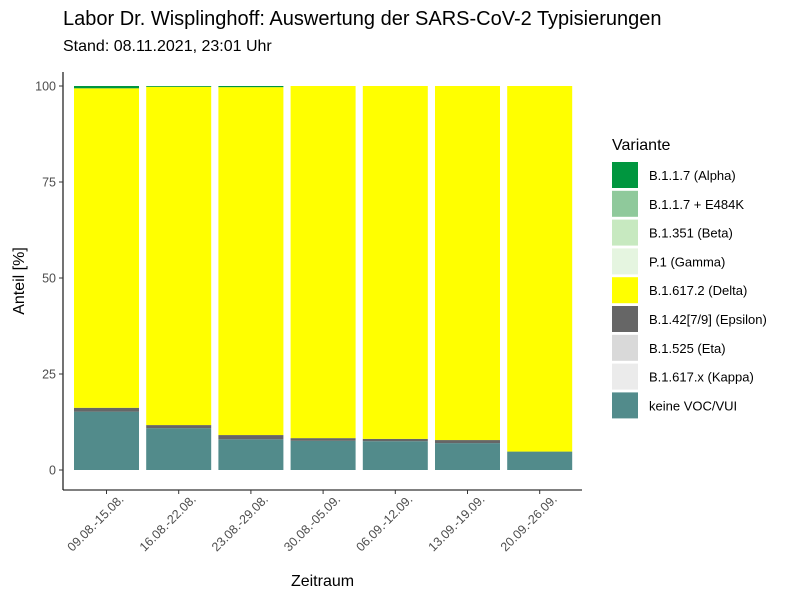 The image size is (800, 600). What do you see at coordinates (49, 279) in the screenshot?
I see `y-tick-label: 50` at bounding box center [49, 279].